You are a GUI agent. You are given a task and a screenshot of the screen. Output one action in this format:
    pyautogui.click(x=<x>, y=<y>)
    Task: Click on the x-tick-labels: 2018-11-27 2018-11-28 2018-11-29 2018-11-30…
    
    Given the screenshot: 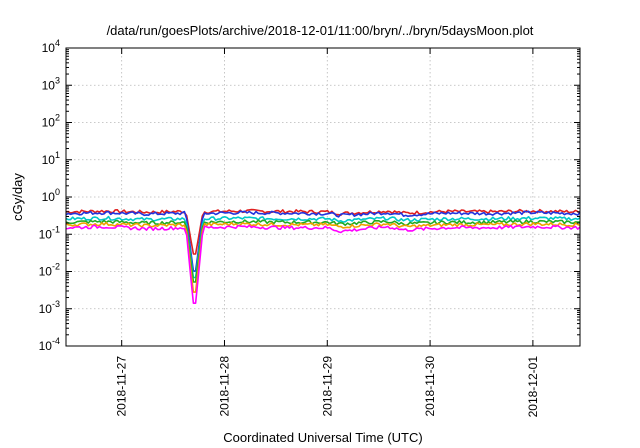 What is the action you would take?
    pyautogui.click(x=327, y=387)
    